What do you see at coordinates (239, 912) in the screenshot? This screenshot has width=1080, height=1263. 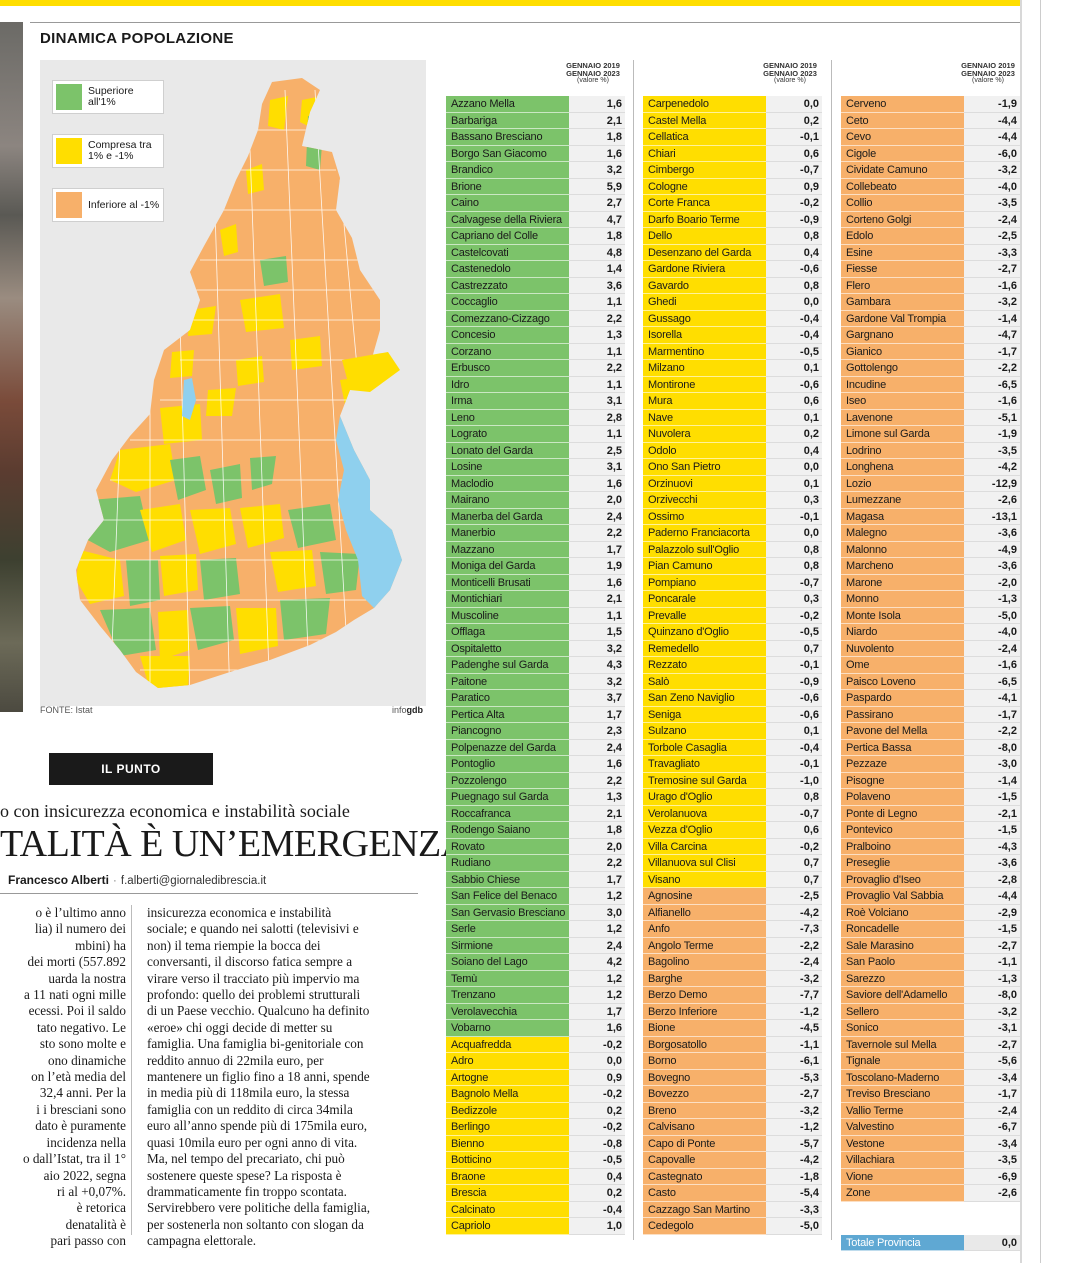 I see `article-line: insicurezza economica e instabilità` at bounding box center [239, 912].